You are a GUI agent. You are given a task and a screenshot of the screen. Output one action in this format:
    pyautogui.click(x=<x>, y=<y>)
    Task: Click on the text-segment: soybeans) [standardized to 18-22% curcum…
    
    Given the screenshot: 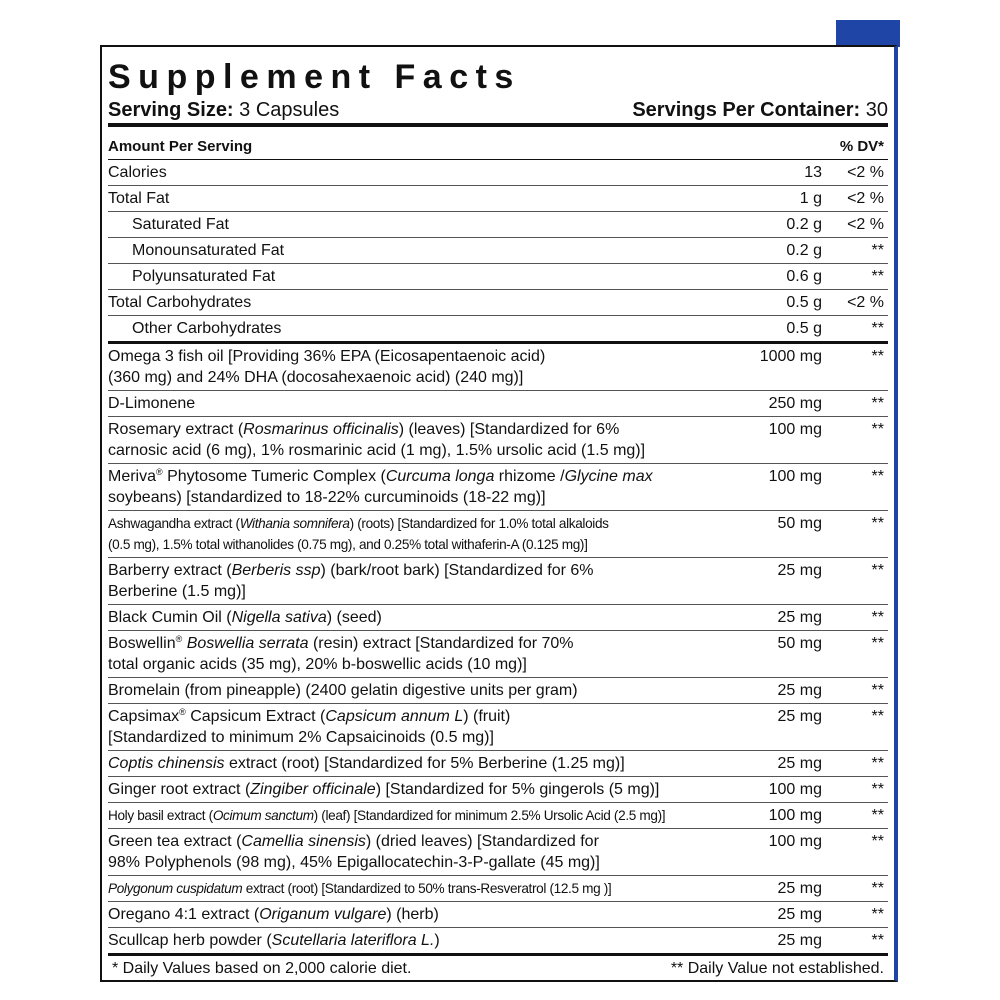 What is the action you would take?
    pyautogui.click(x=327, y=497)
    